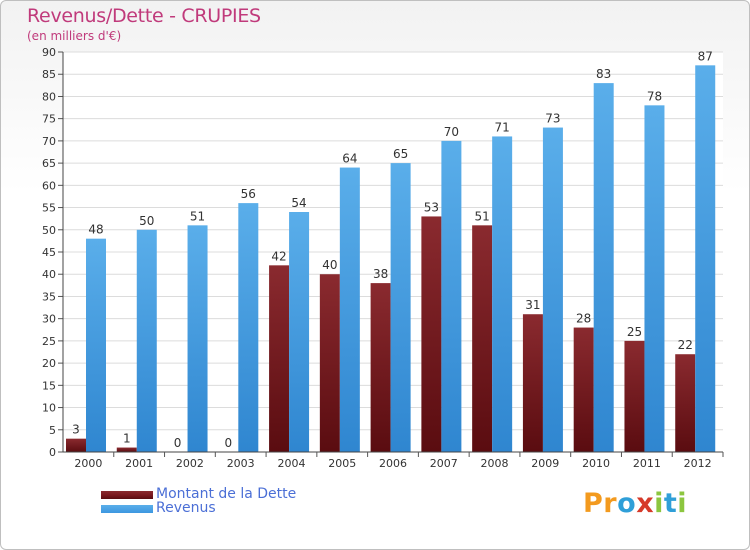 The width and height of the screenshot is (750, 550). What do you see at coordinates (645, 503) in the screenshot?
I see `logo-letter: x` at bounding box center [645, 503].